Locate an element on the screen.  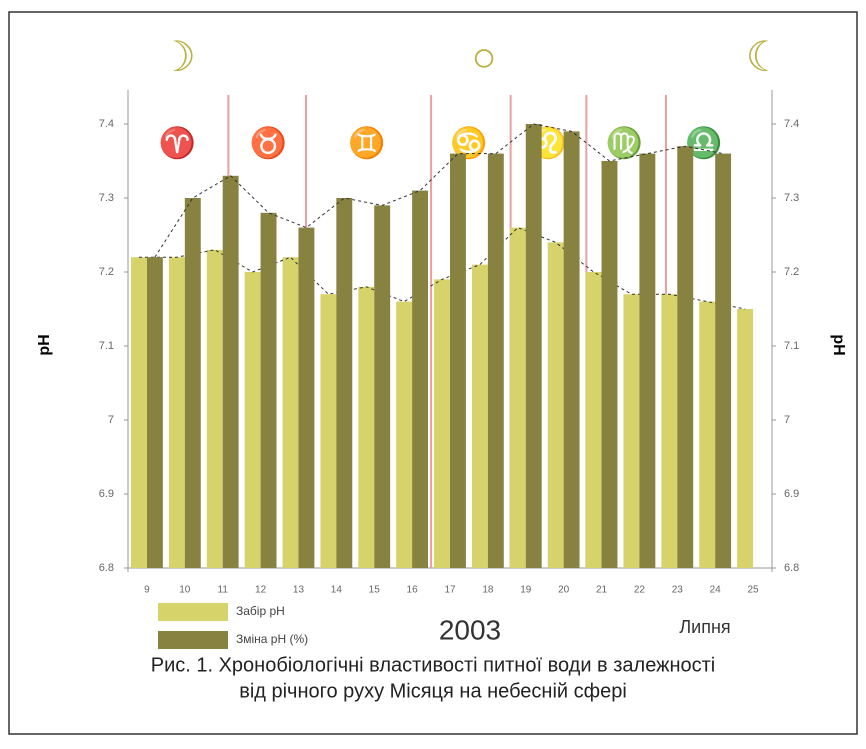
x-tick-label: 19 is located at coordinates (526, 590).